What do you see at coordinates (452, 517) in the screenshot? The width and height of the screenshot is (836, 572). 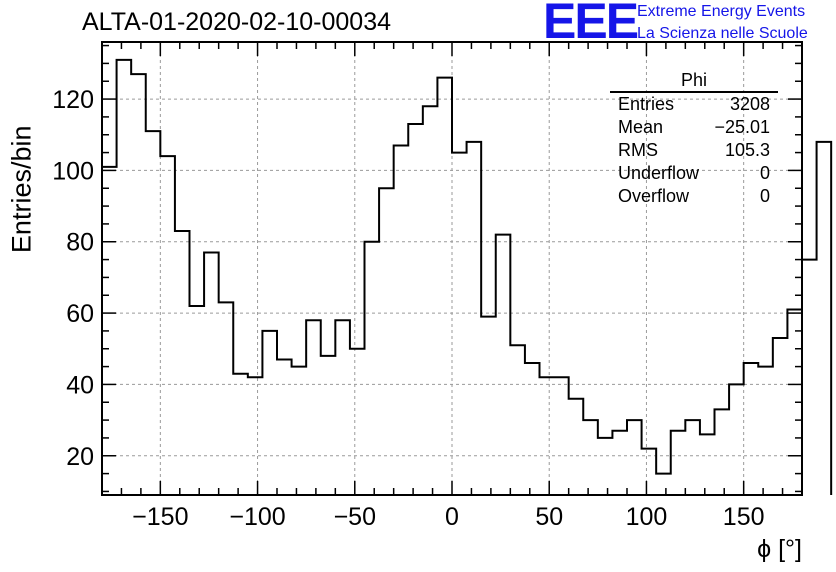 I see `x-tick-label: 0` at bounding box center [452, 517].